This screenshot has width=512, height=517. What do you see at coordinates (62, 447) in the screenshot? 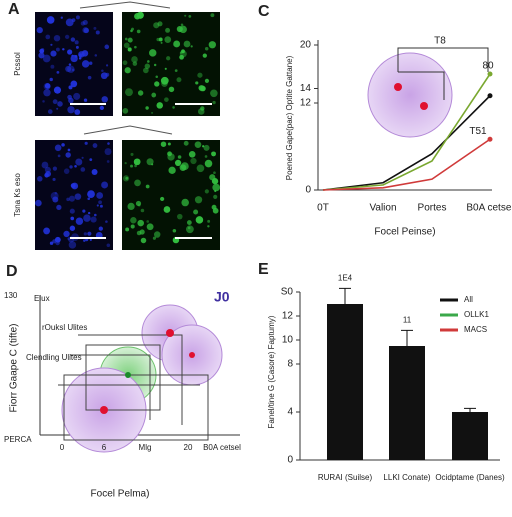
I see `x-tick-label: 0` at bounding box center [62, 447].